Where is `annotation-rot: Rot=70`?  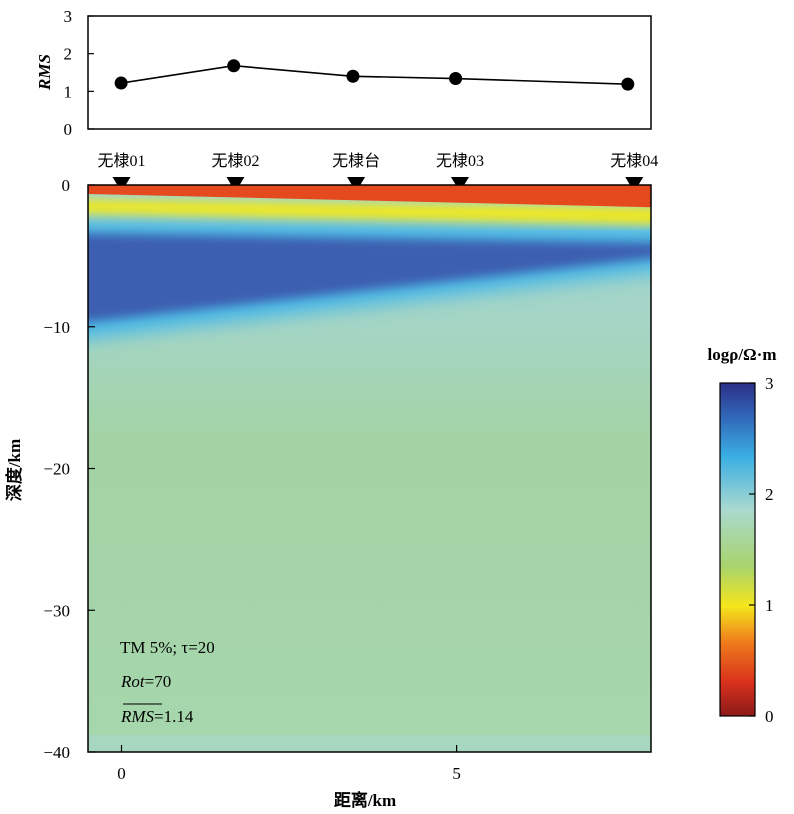
annotation-rot: Rot=70 is located at coordinates (145, 681).